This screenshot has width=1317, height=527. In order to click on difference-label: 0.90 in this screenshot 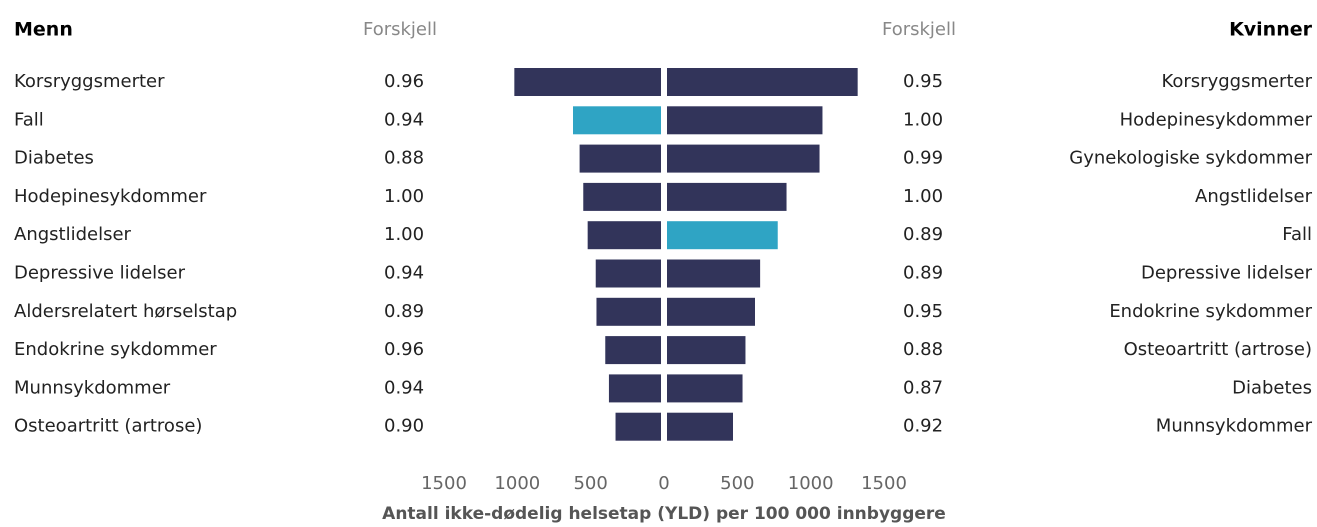, I will do `click(404, 426)`.